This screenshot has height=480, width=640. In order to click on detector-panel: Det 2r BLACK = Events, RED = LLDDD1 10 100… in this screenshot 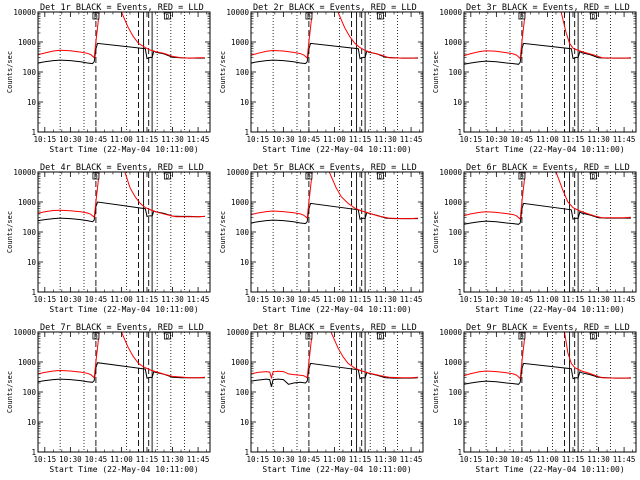, I will do `click(321, 78)`.